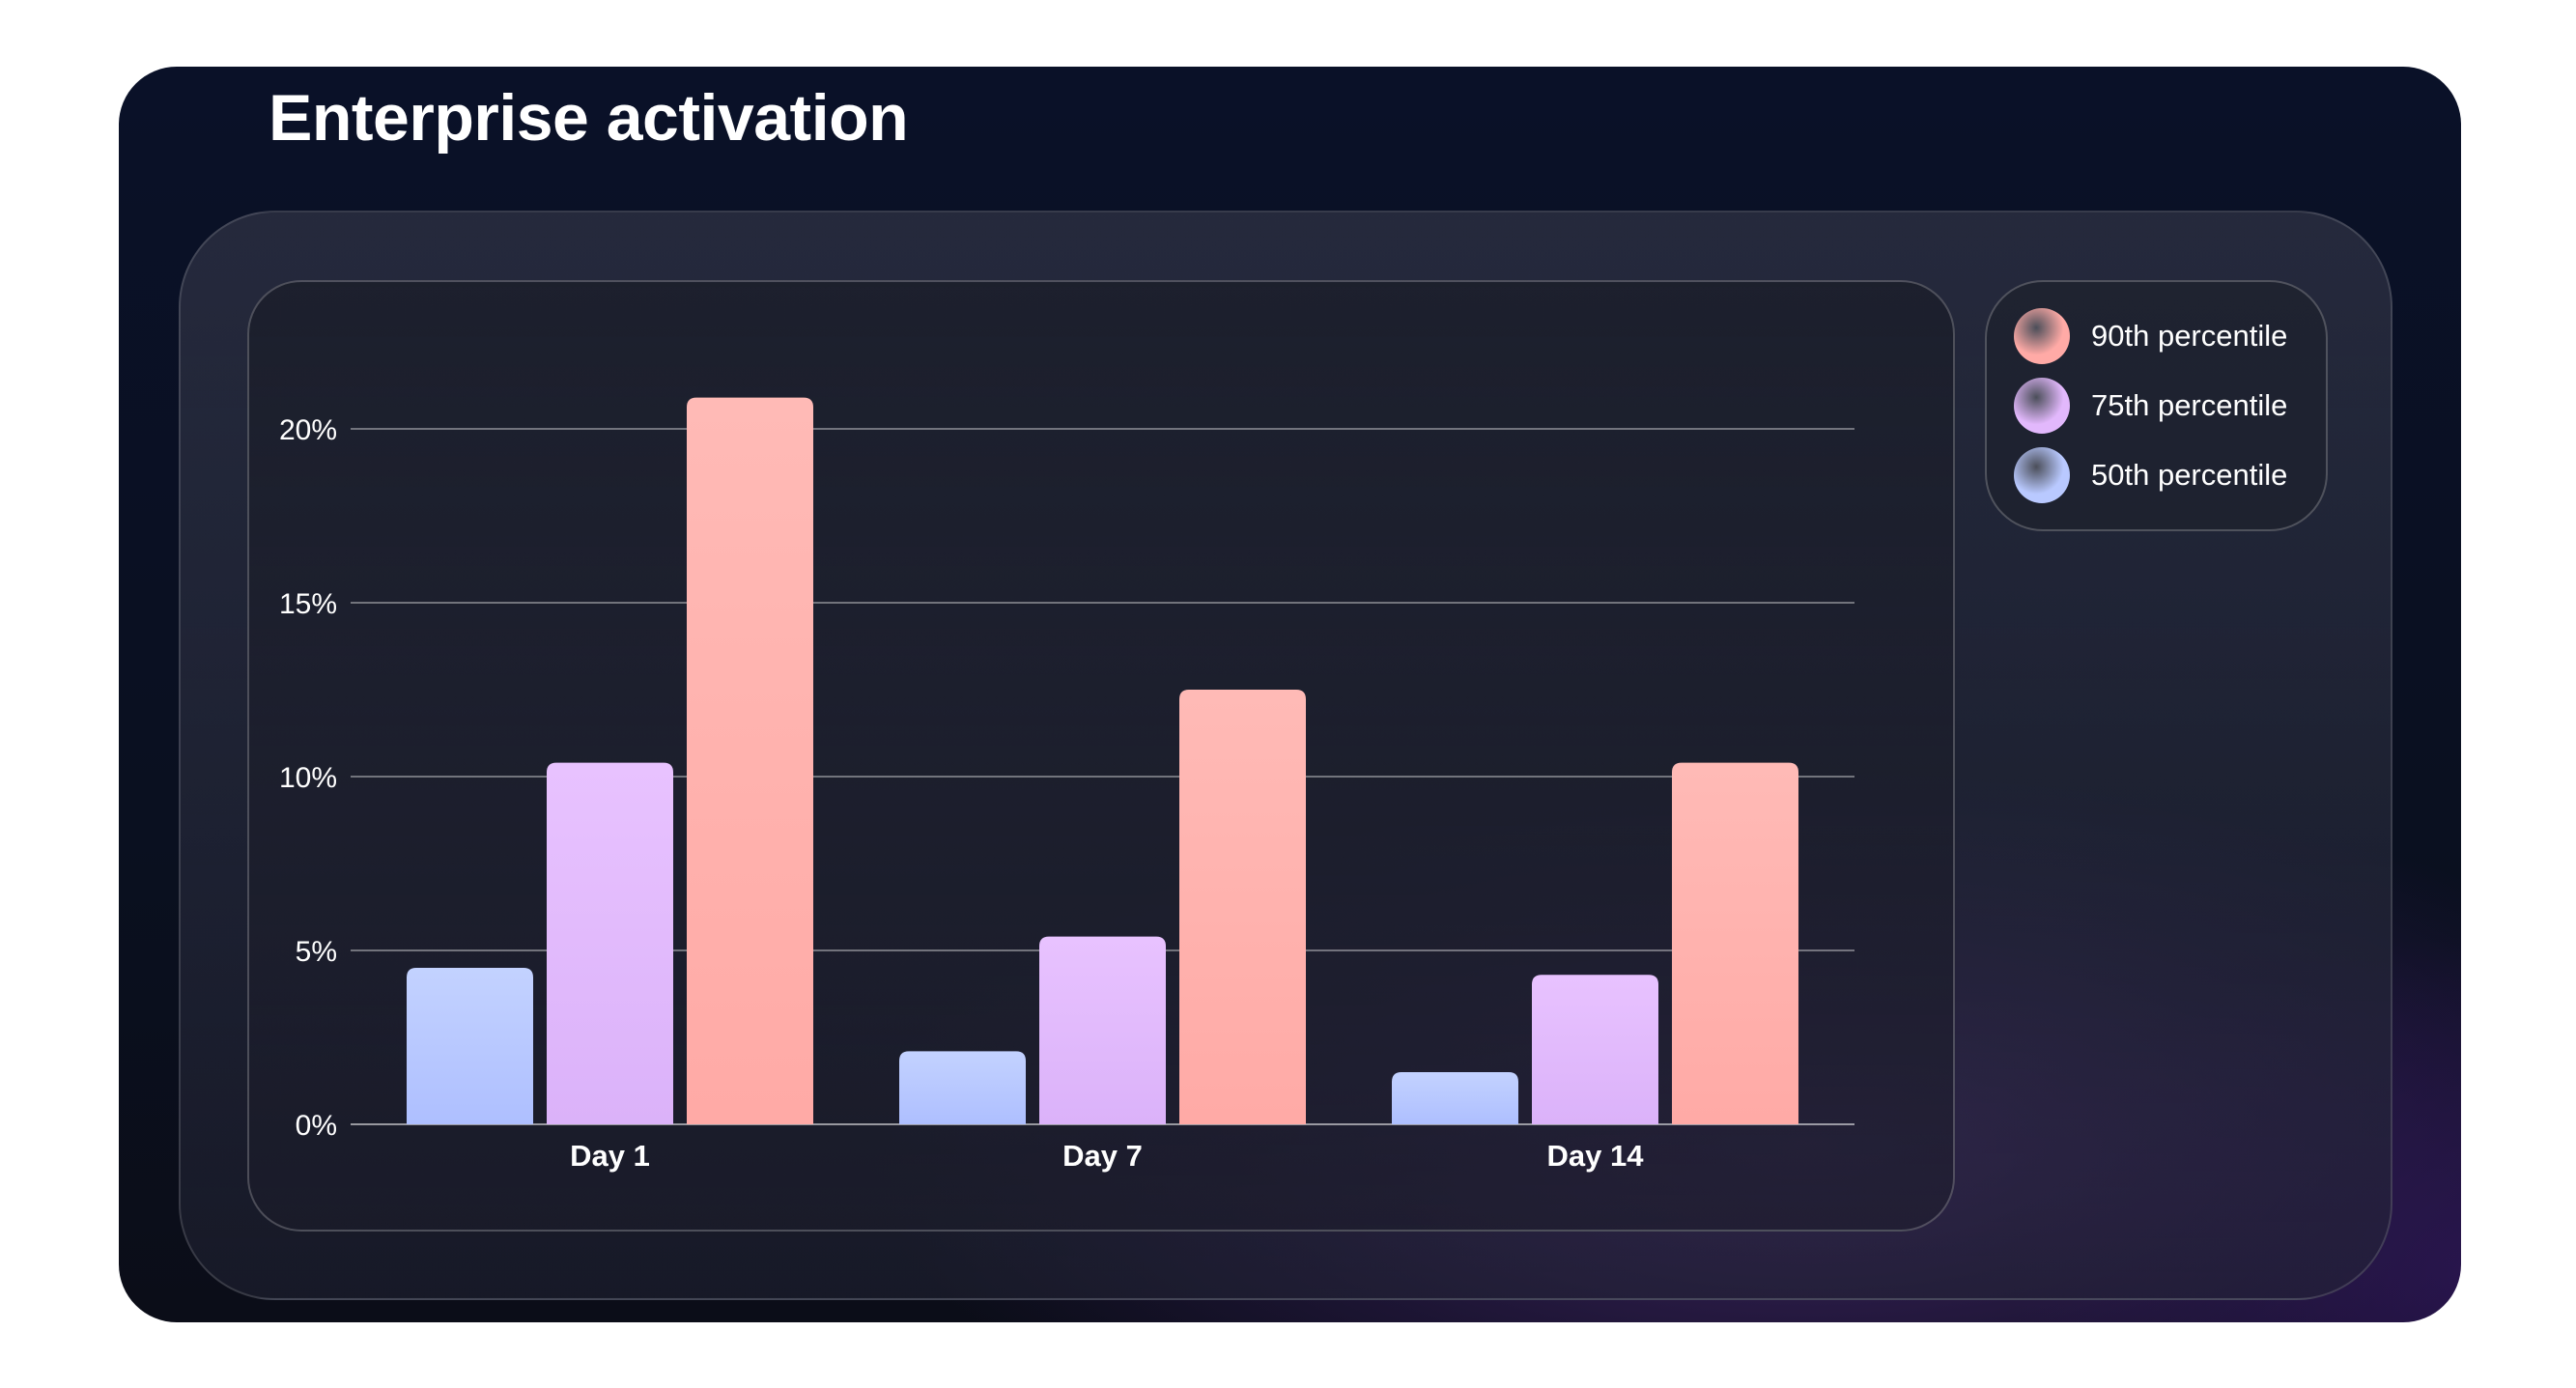  Describe the element at coordinates (1242, 907) in the screenshot. I see `bar-day-7-90th` at that location.